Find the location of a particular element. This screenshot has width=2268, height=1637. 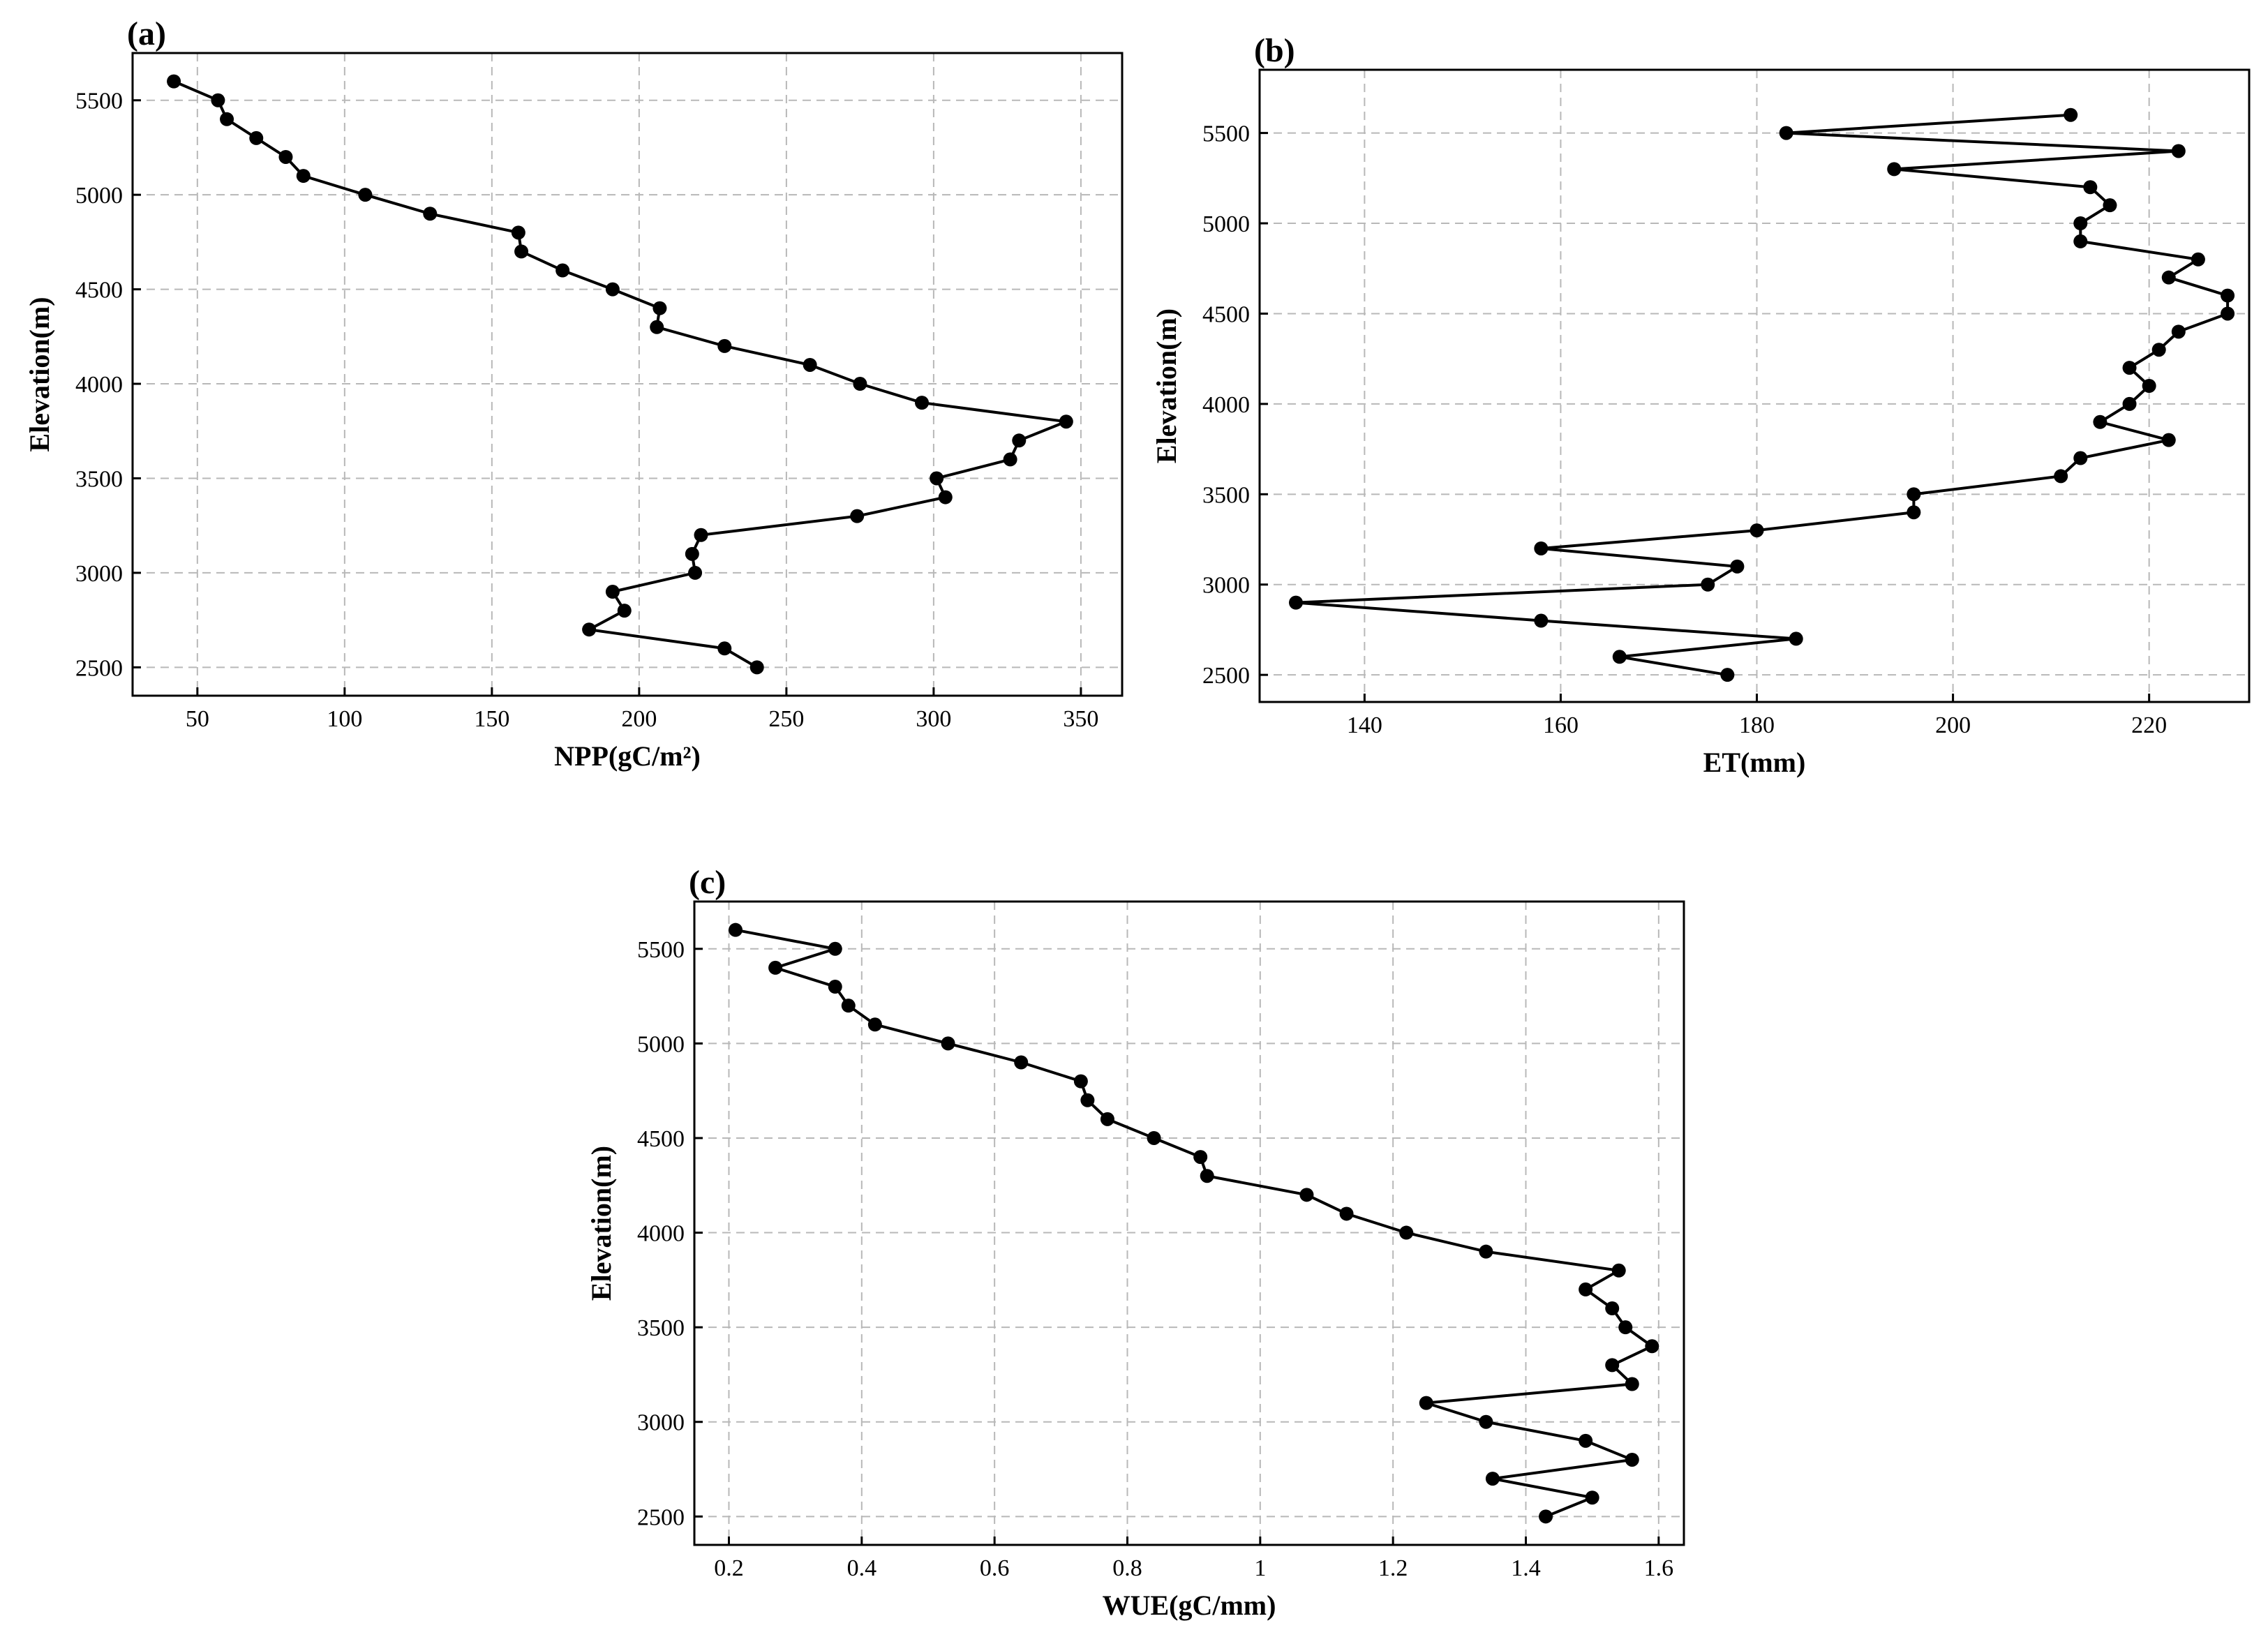

x-tick-label: 1.6 is located at coordinates (1659, 1568).